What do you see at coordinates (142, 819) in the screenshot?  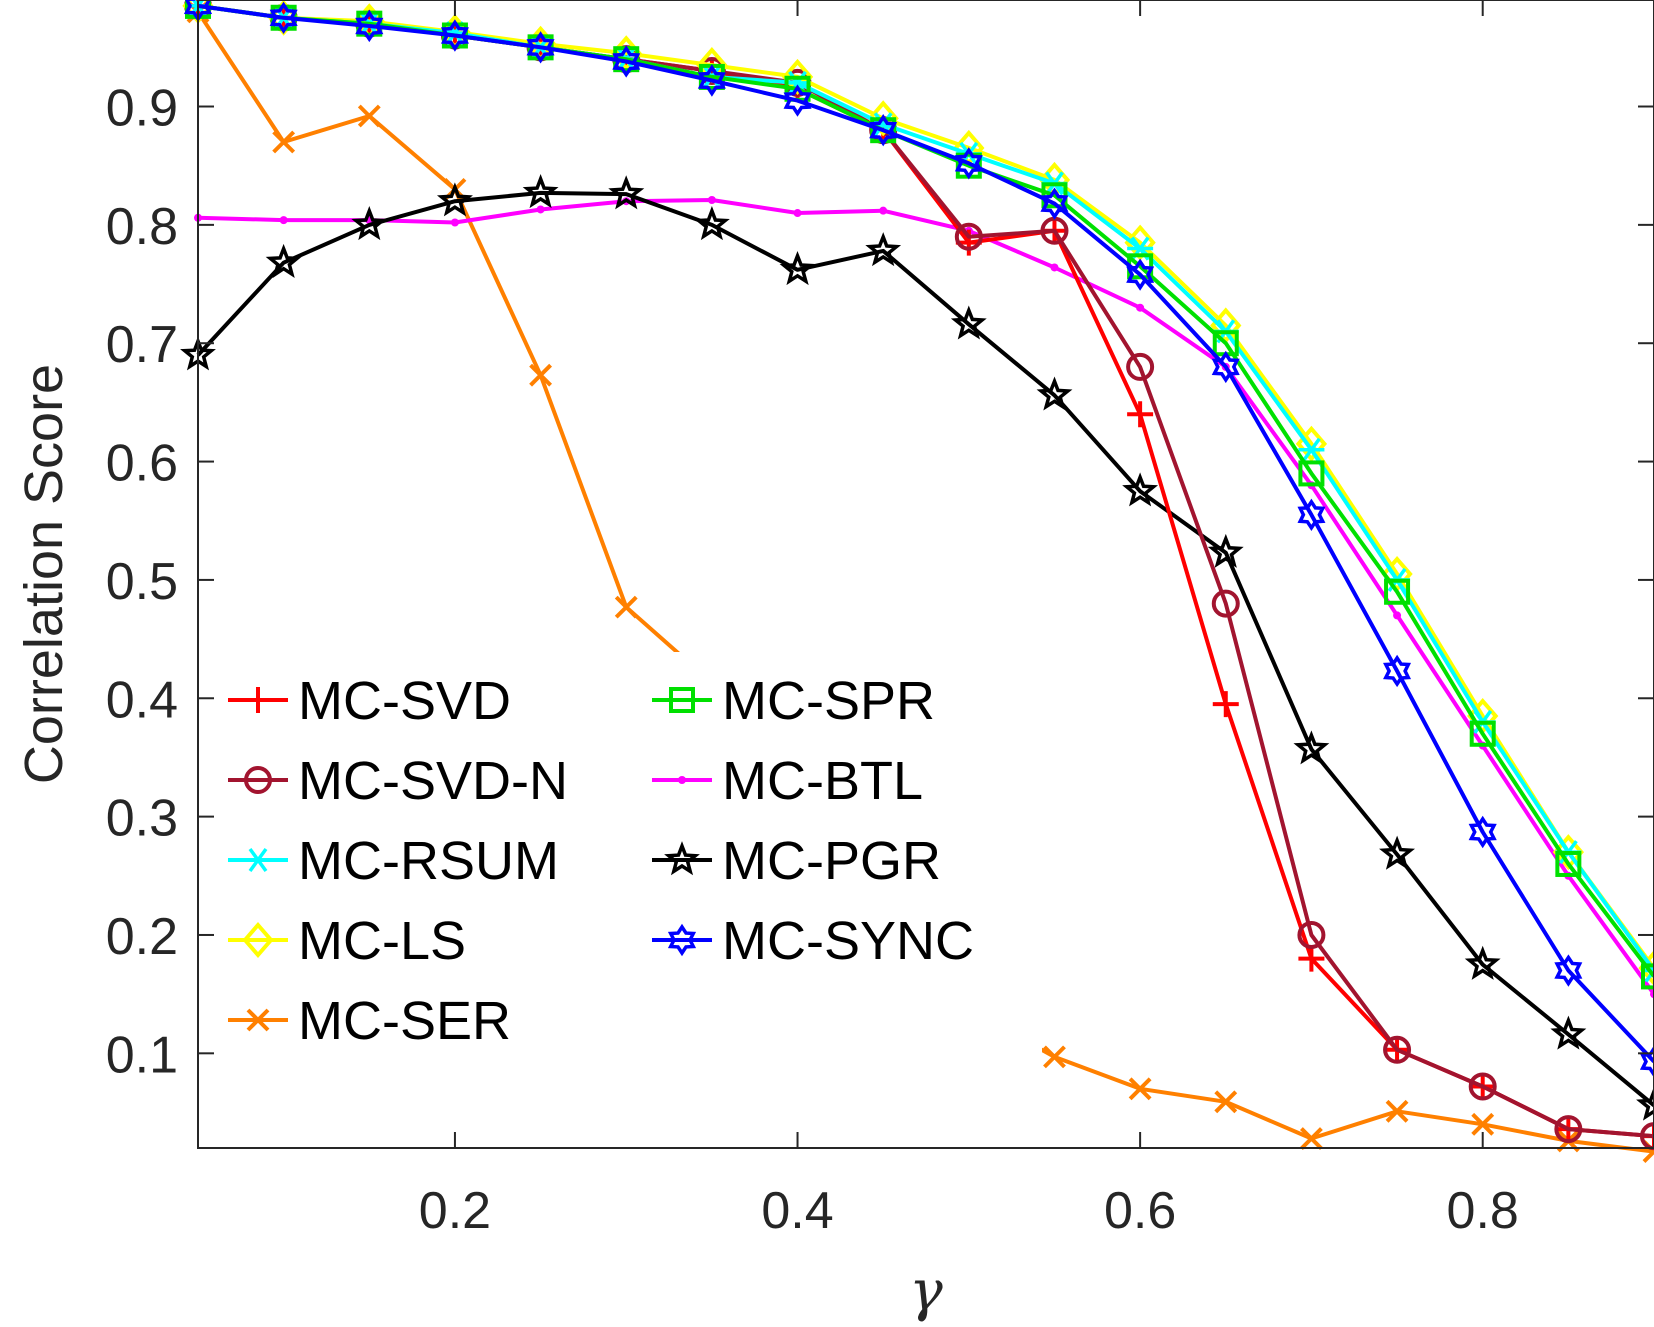 I see `y-tick-label: 0.3` at bounding box center [142, 819].